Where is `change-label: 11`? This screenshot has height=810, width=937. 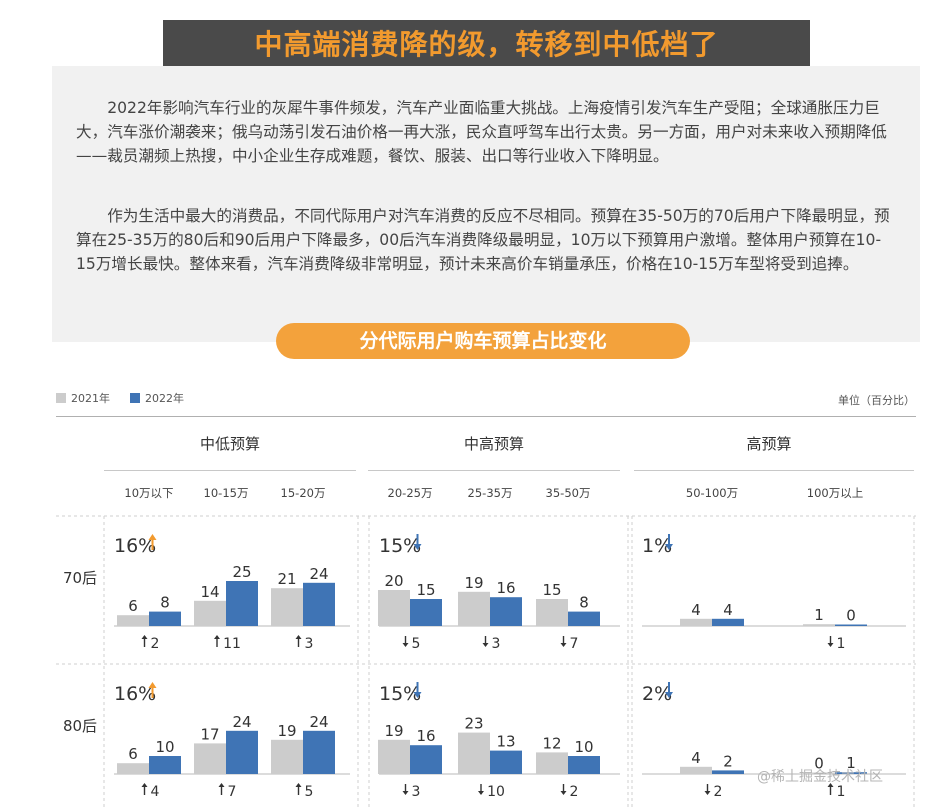 change-label: 11 is located at coordinates (232, 644).